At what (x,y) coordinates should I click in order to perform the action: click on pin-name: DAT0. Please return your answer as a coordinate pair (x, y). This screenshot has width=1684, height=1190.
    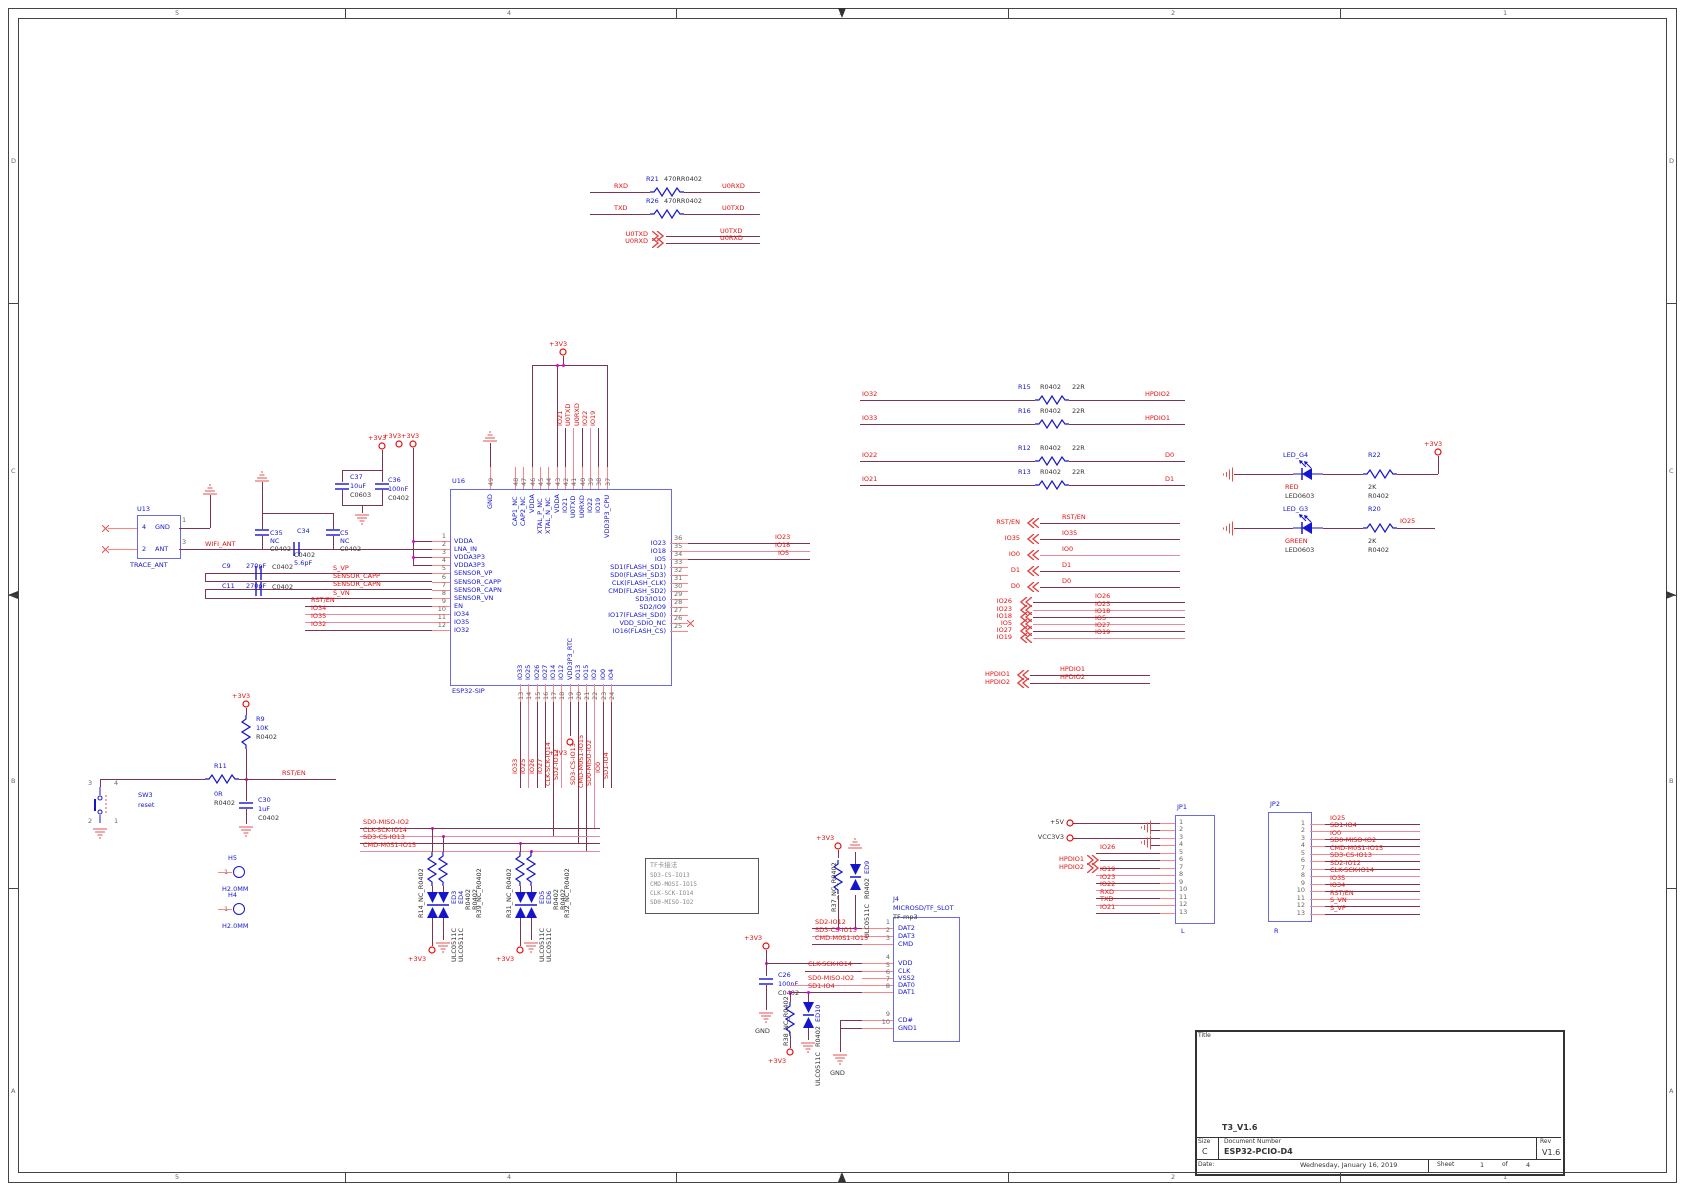
    Looking at the image, I should click on (906, 985).